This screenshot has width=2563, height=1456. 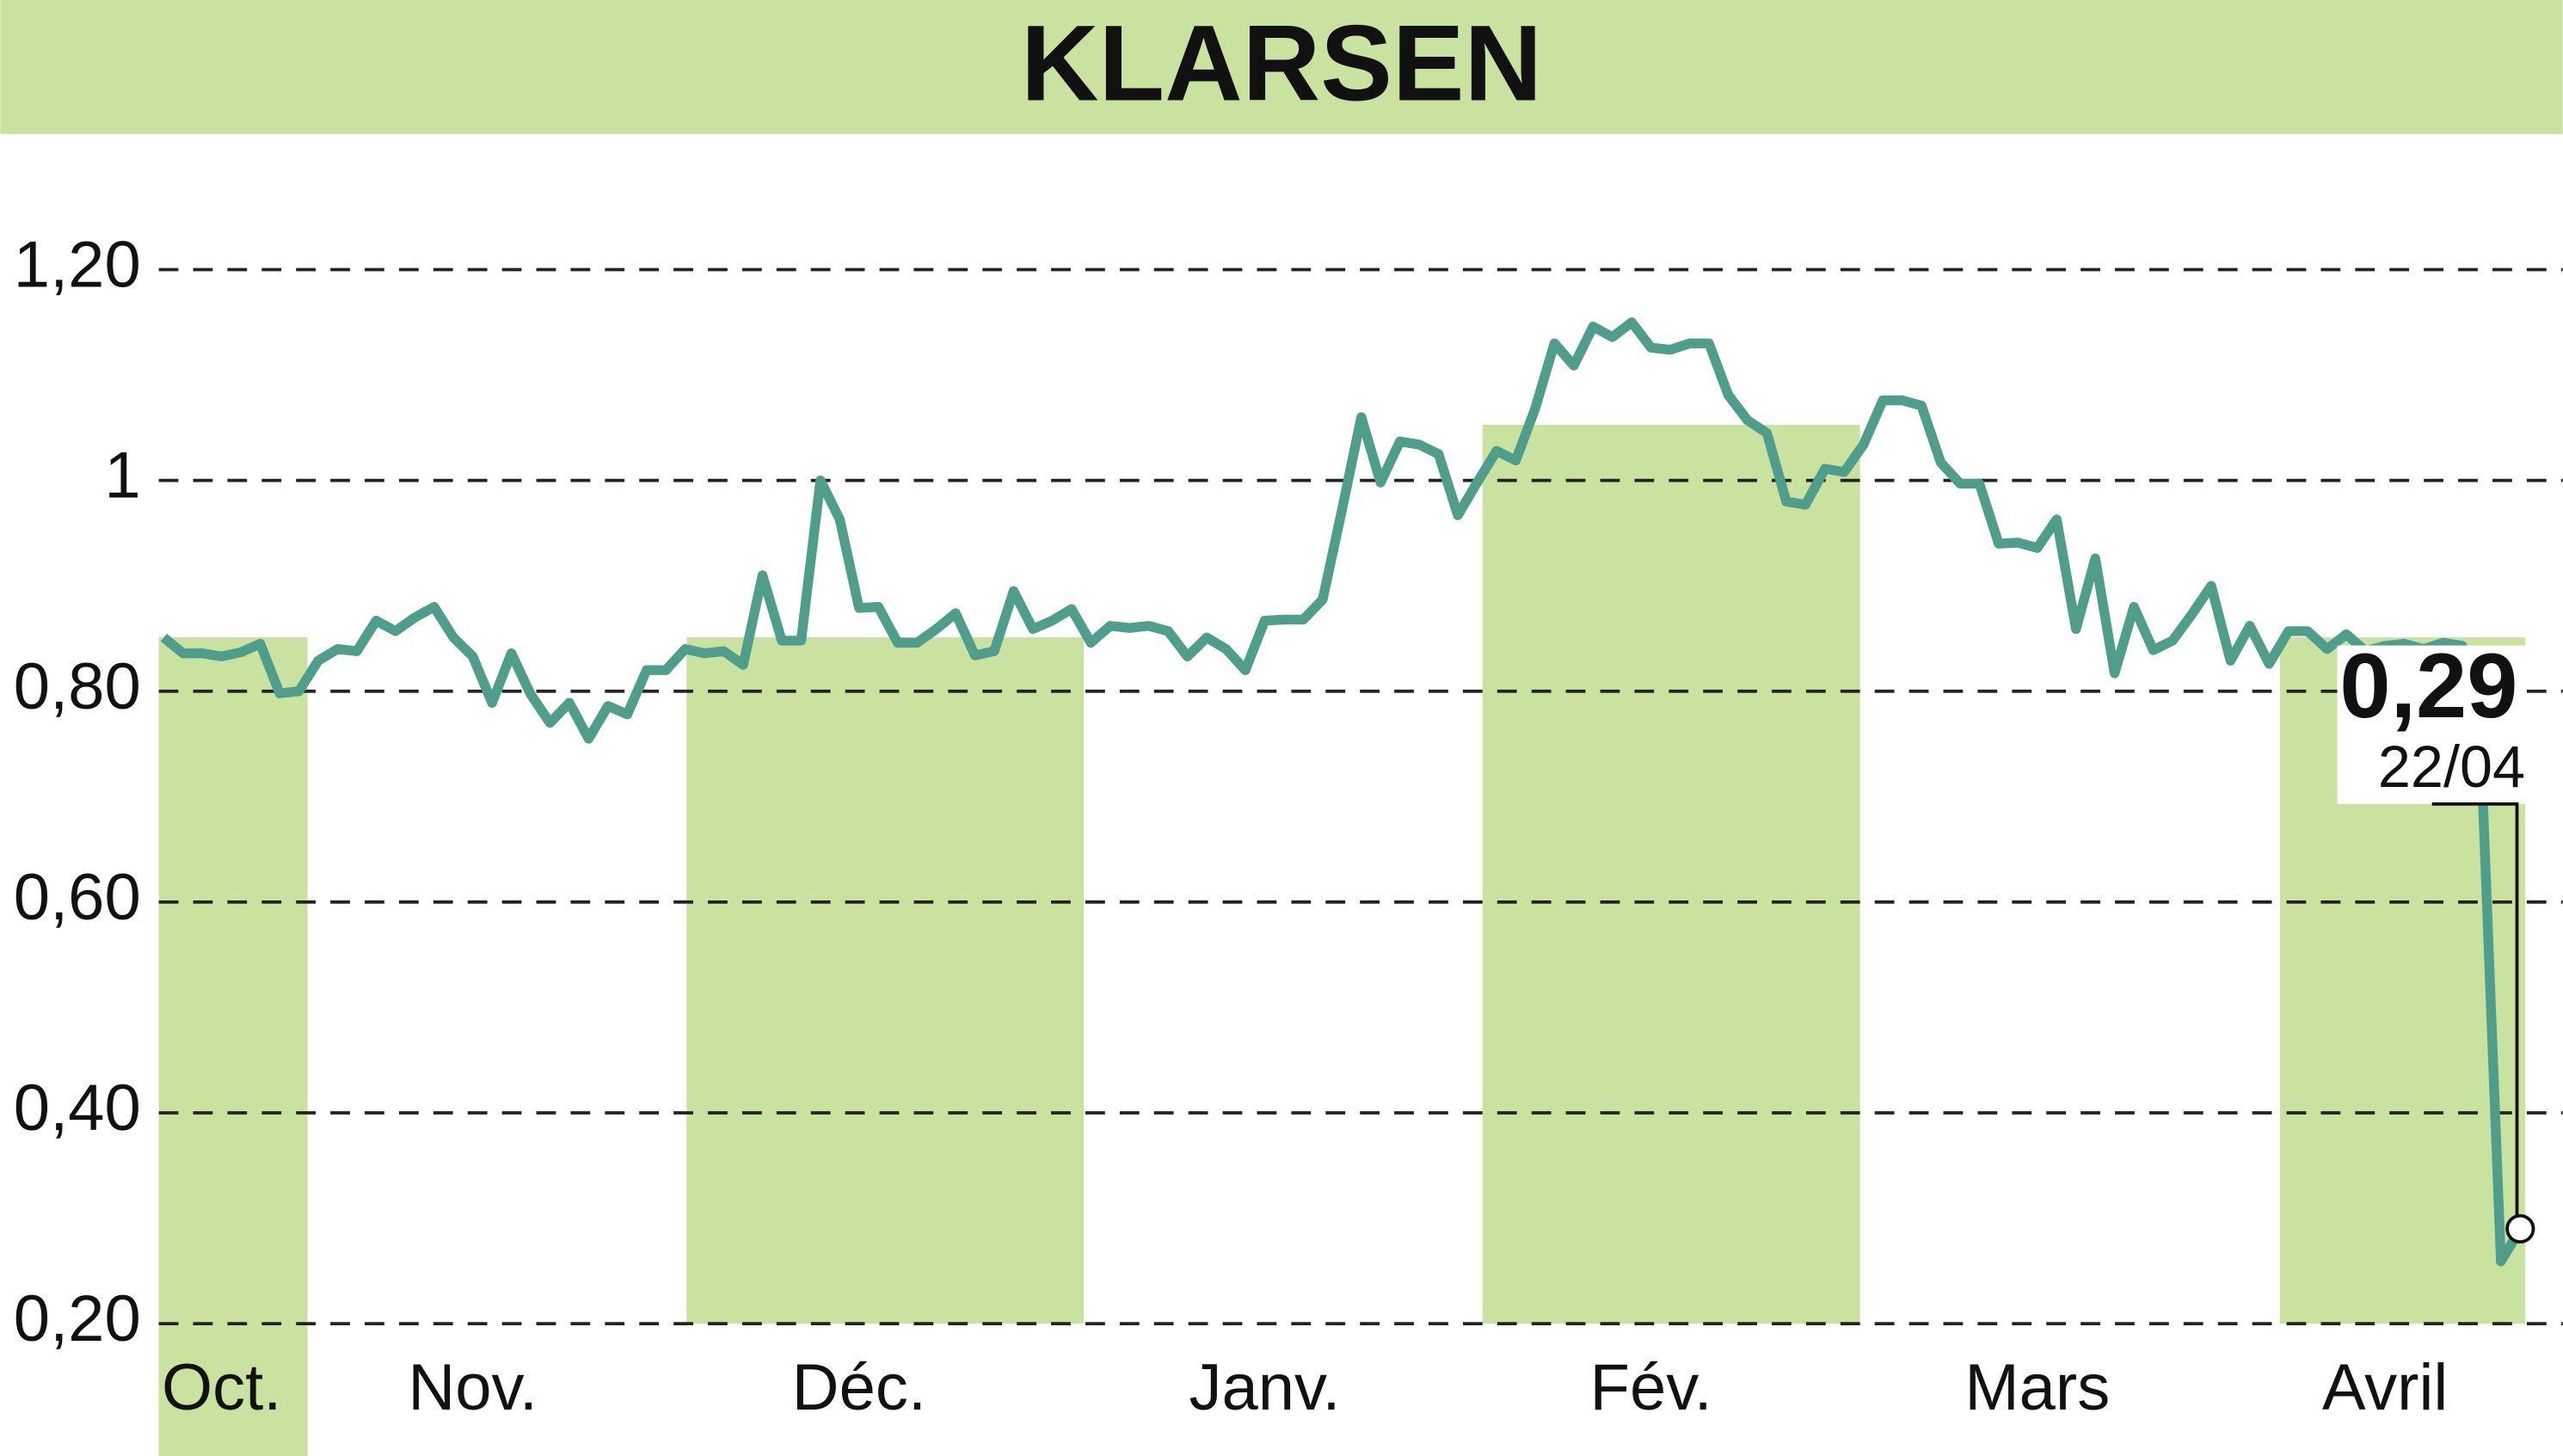 What do you see at coordinates (122, 476) in the screenshot?
I see `y-tick-label: 1` at bounding box center [122, 476].